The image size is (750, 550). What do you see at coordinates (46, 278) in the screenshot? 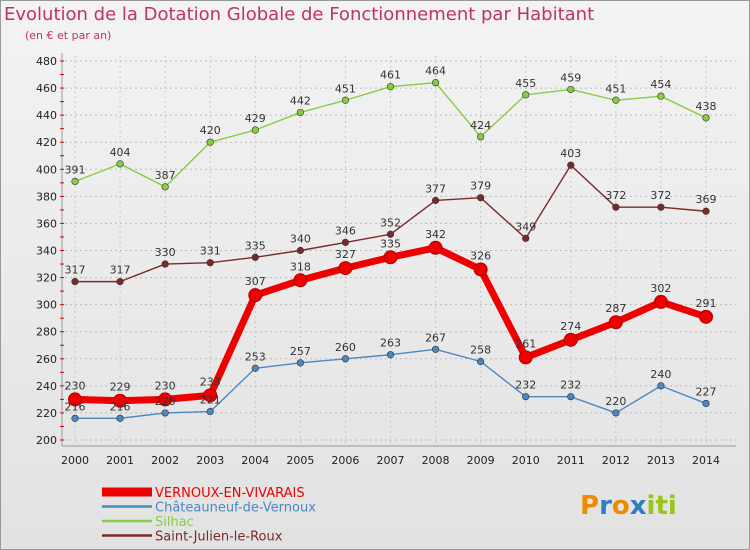
I see `y-tick-label: 320` at bounding box center [46, 278].